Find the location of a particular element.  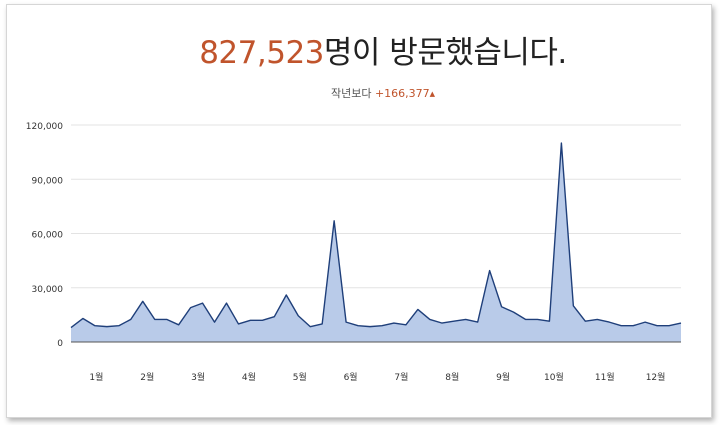

x-tick-label: 4월 is located at coordinates (249, 377).